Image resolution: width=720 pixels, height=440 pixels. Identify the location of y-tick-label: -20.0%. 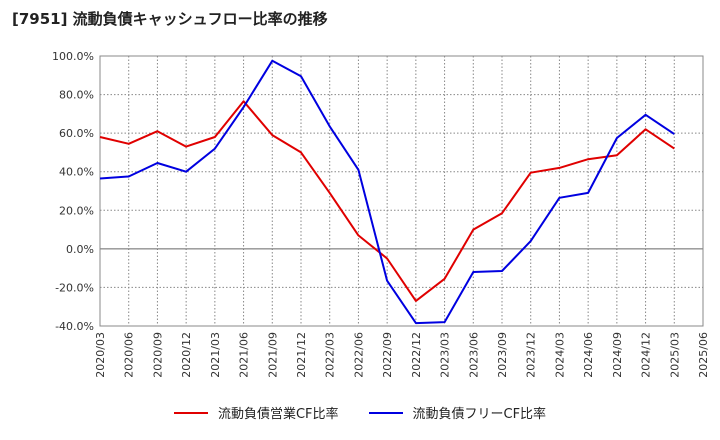
(74, 287).